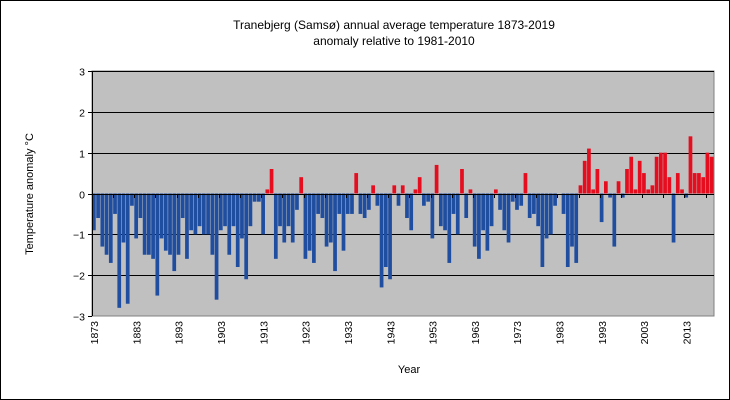 This screenshot has height=400, width=730. Describe the element at coordinates (449, 228) in the screenshot. I see `bar-1957` at that location.